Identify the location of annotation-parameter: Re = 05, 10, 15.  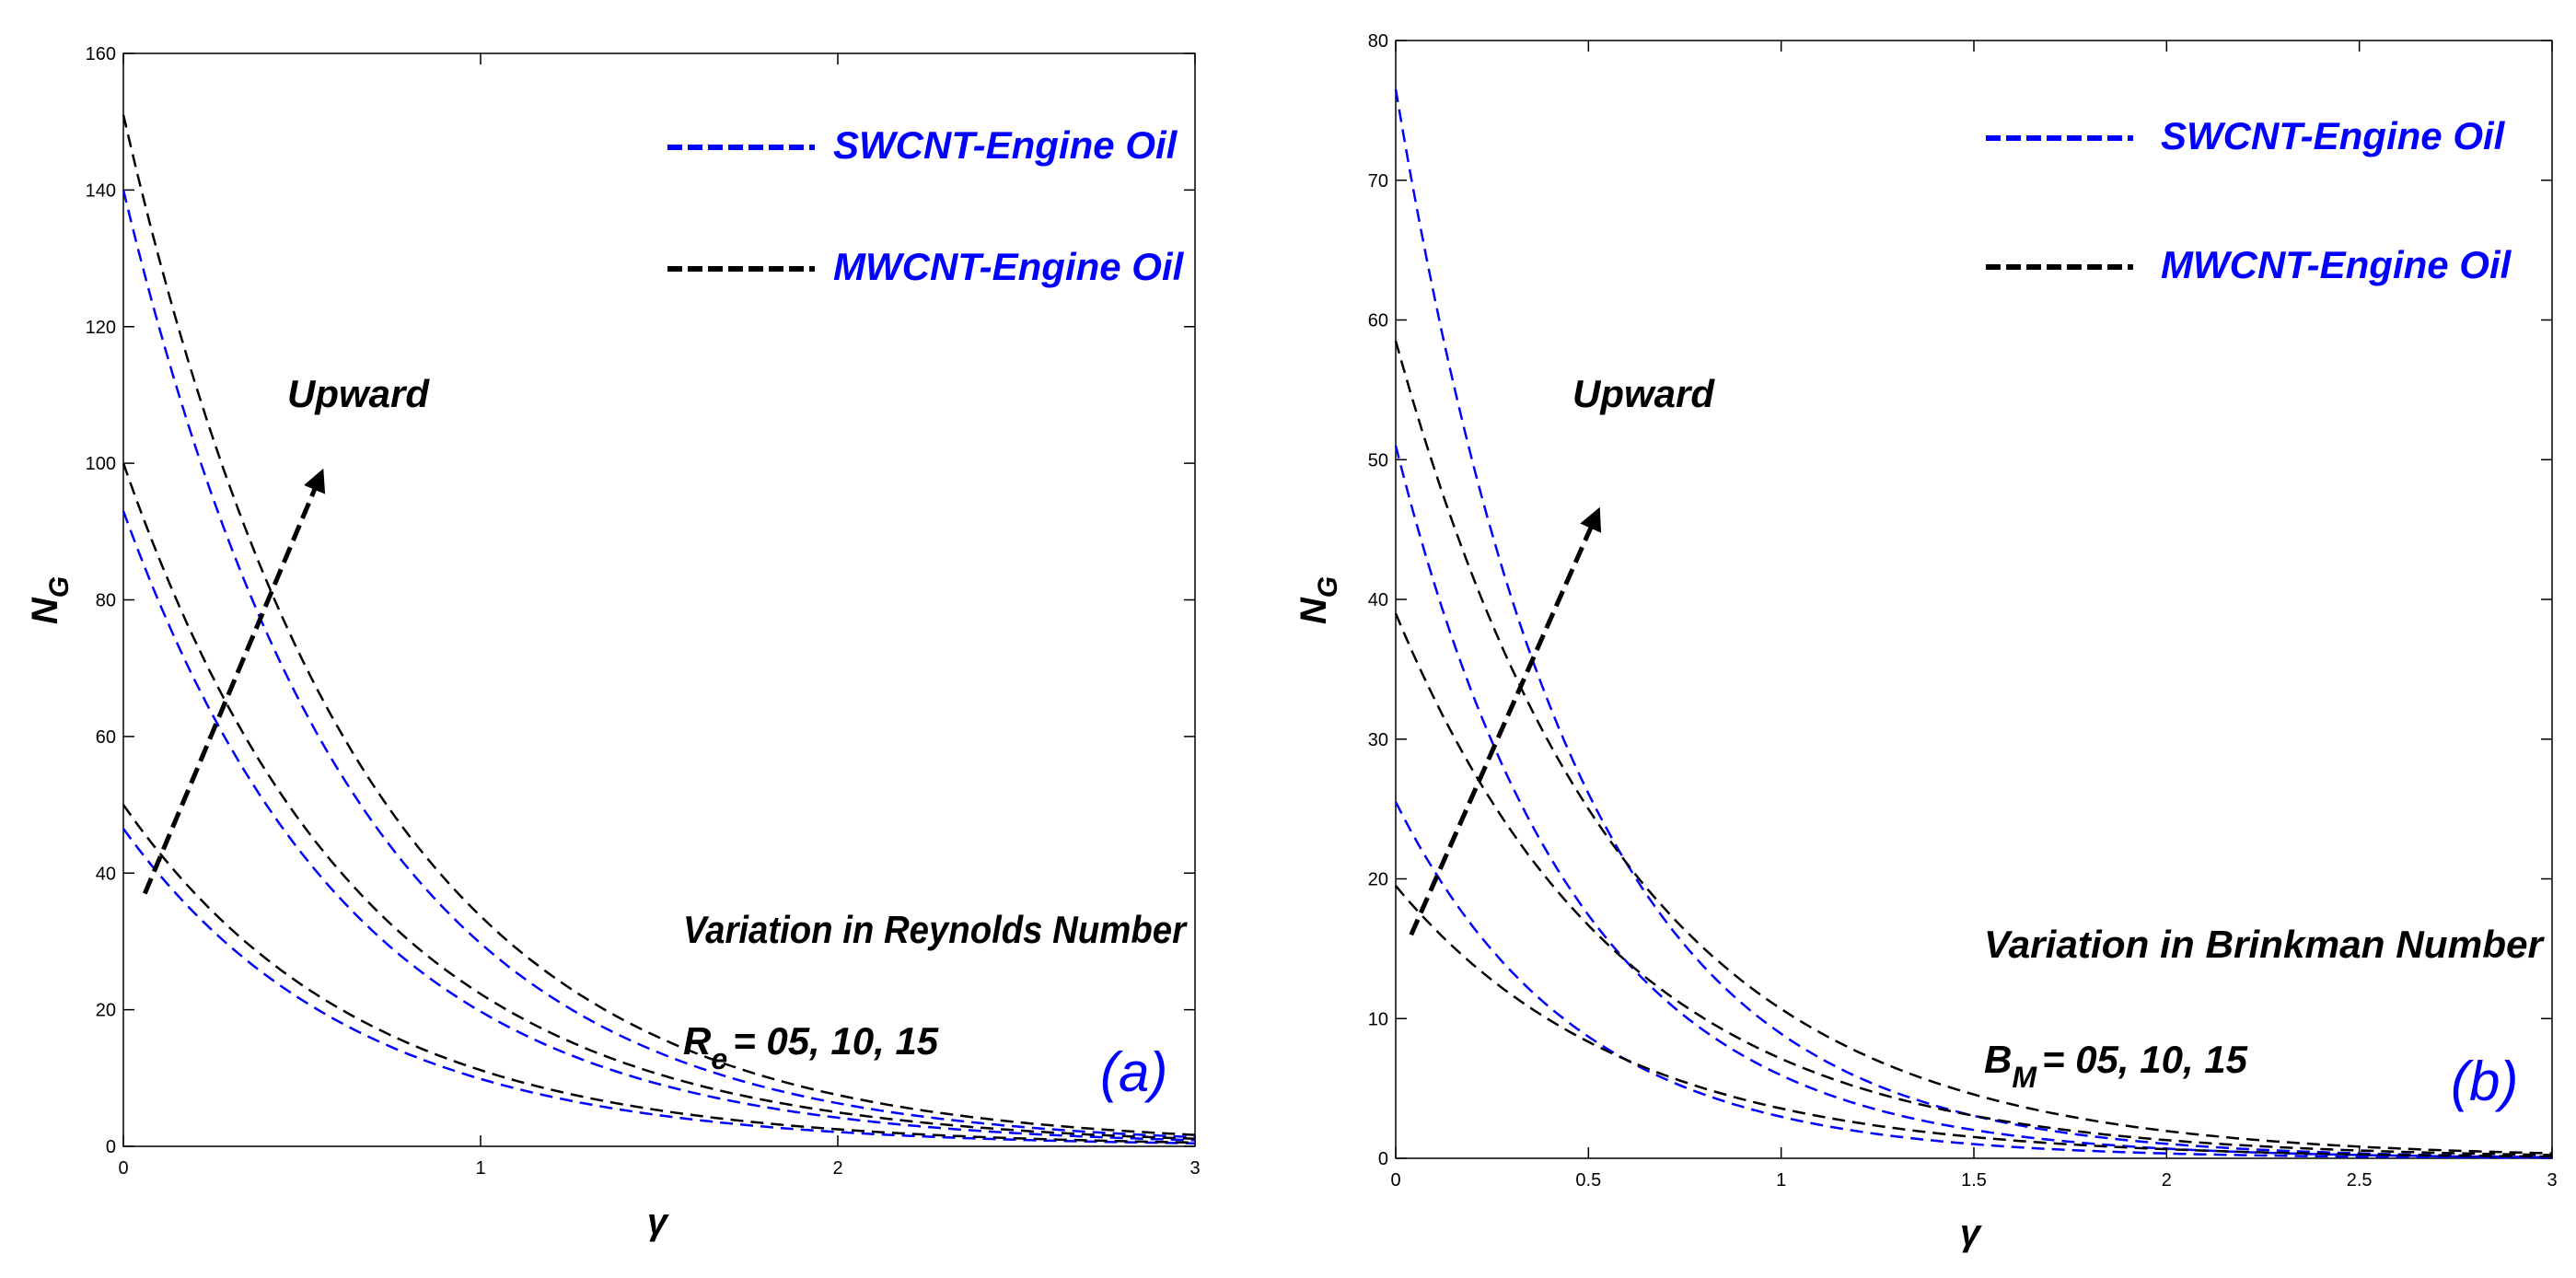
(811, 1047).